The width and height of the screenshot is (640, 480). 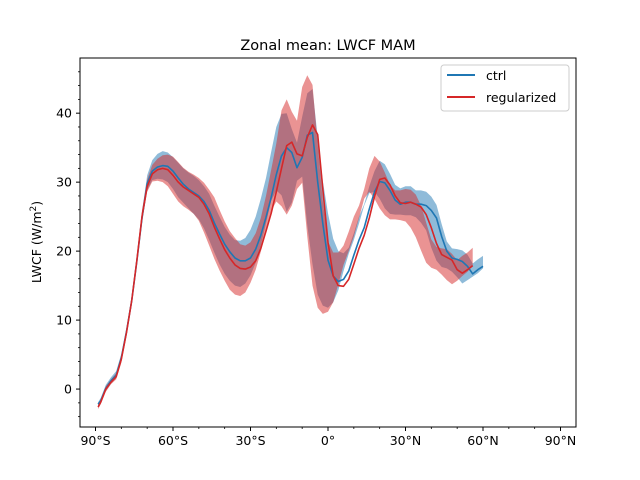 I want to click on legend-label-regularized: regularized, so click(x=521, y=97).